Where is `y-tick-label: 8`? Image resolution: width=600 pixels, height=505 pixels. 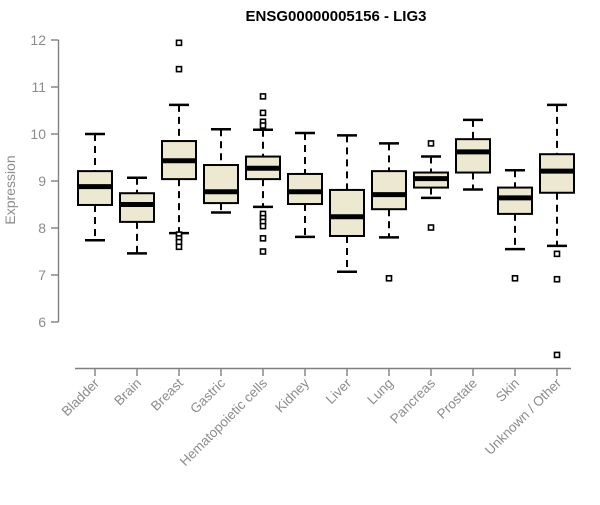
y-tick-label: 8 is located at coordinates (42, 228).